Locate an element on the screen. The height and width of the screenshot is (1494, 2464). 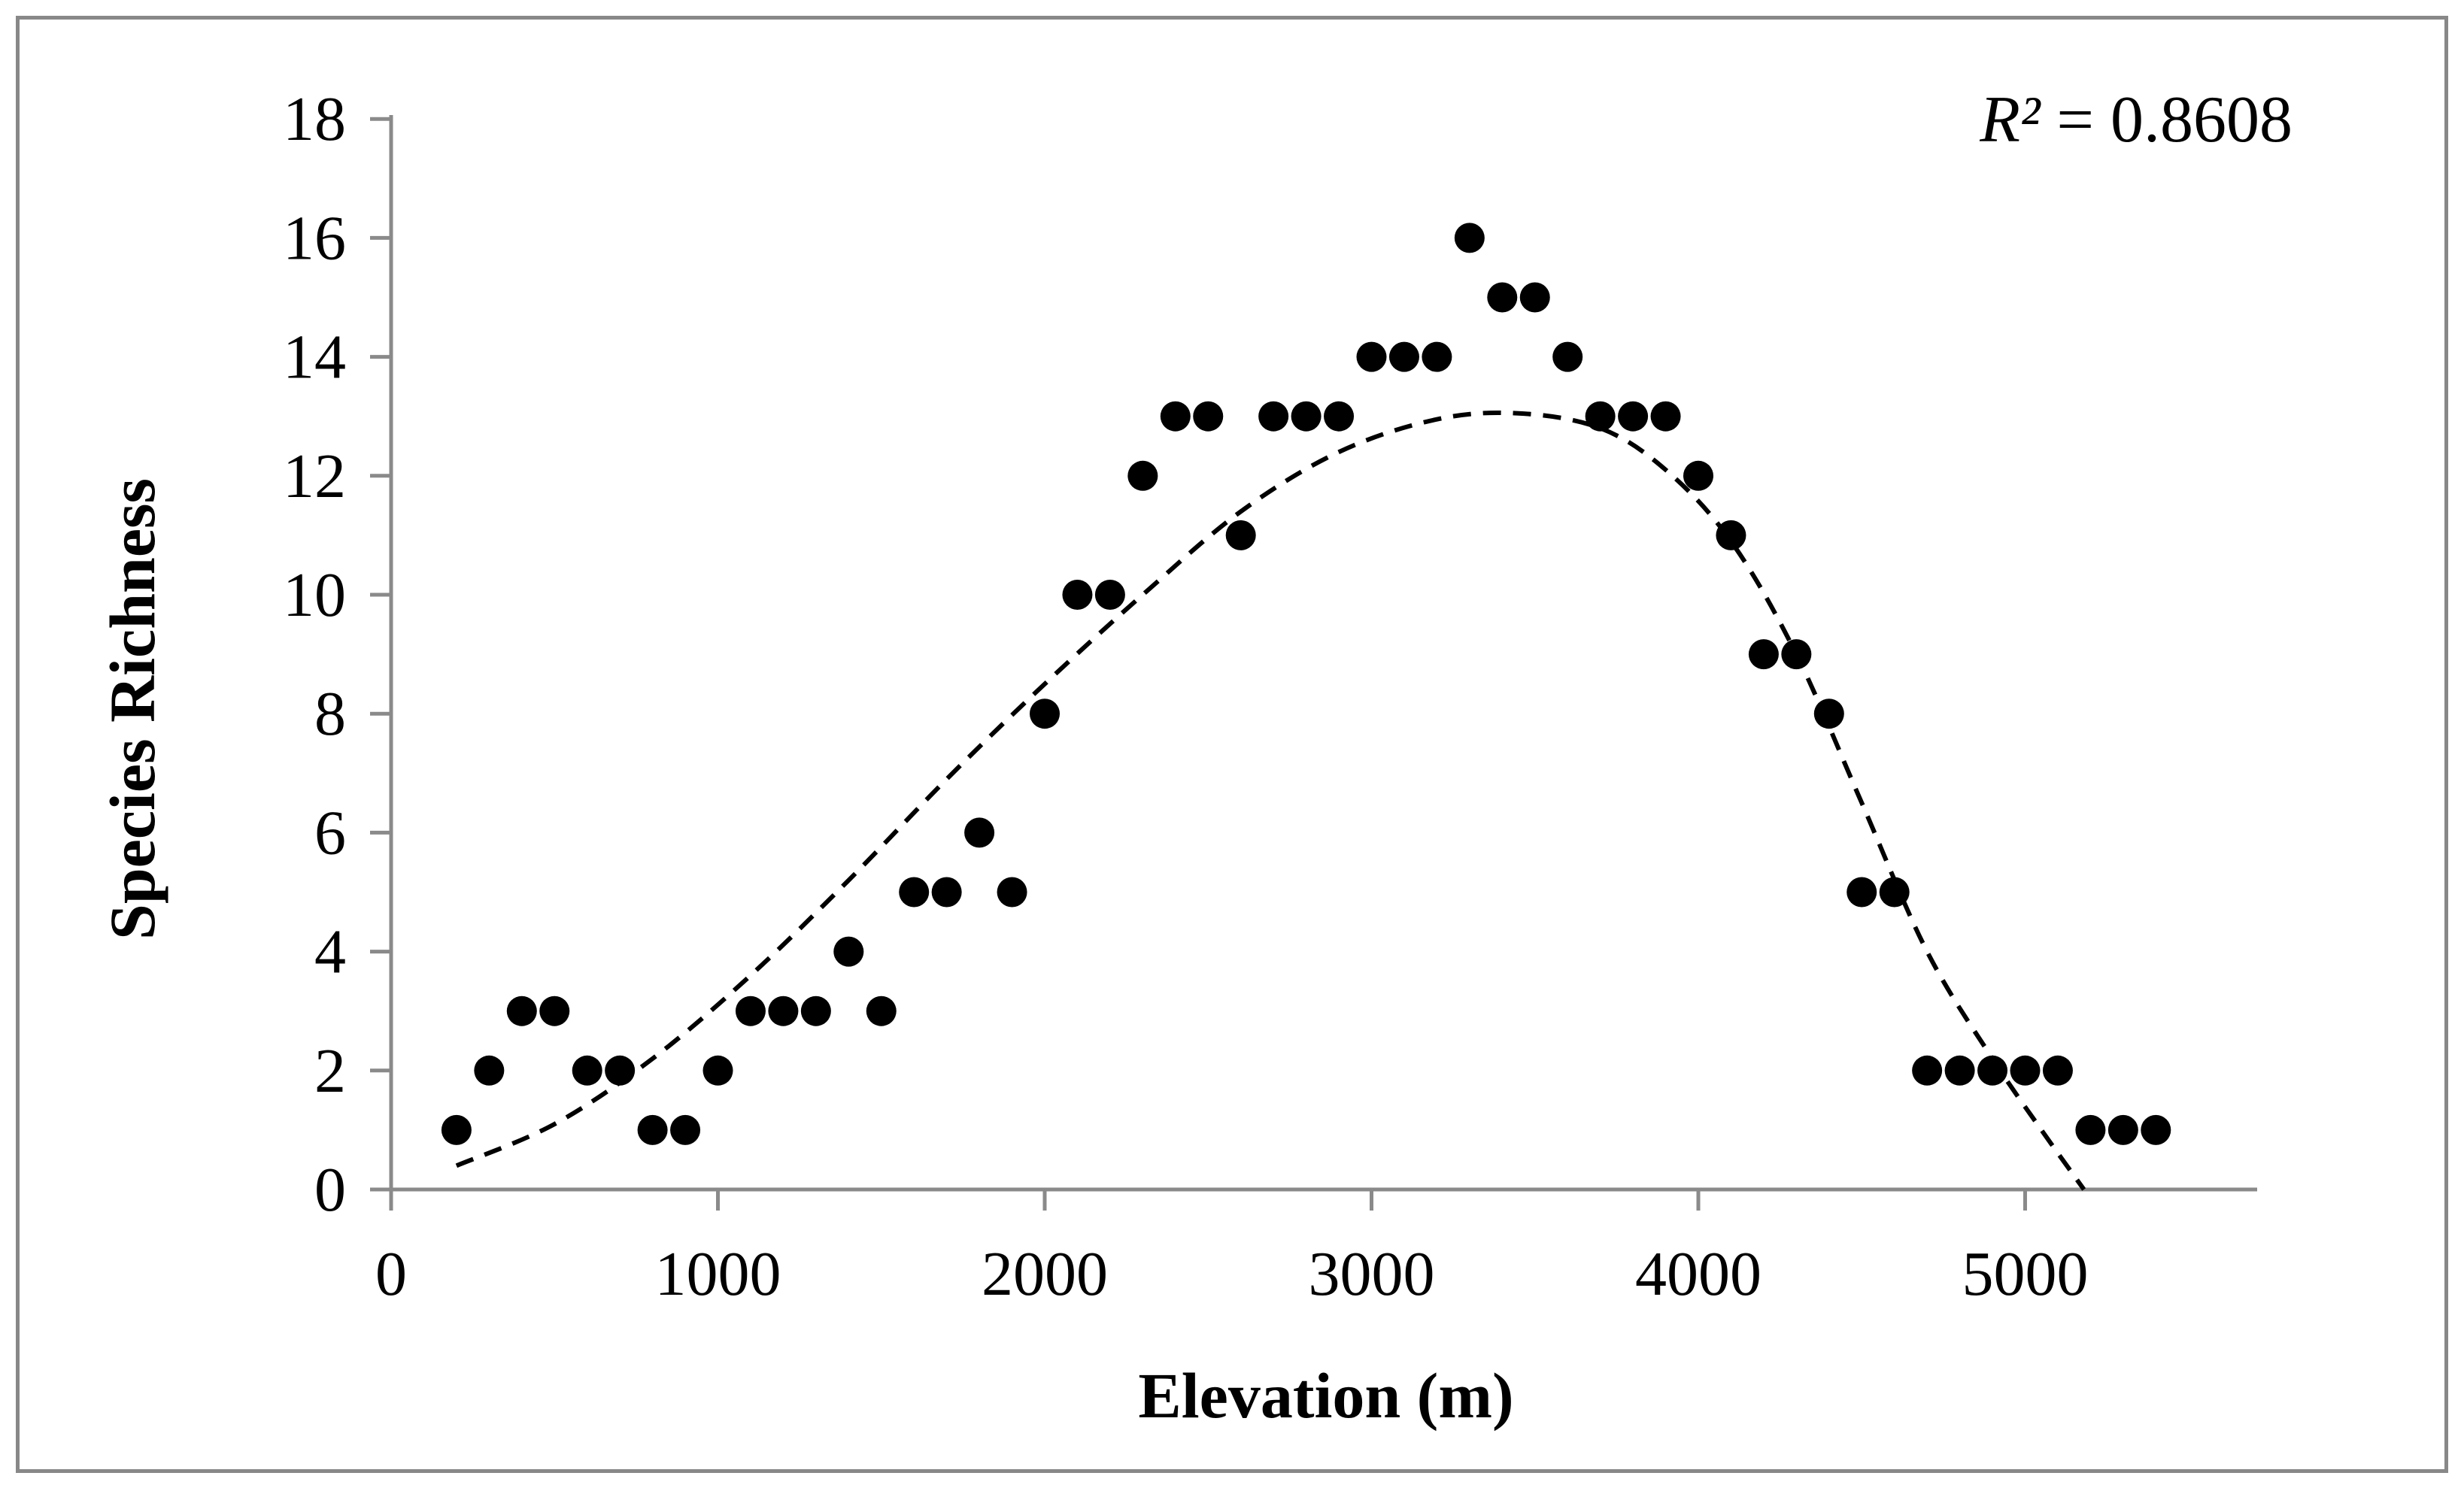
y-tick-label: 8 is located at coordinates (330, 714).